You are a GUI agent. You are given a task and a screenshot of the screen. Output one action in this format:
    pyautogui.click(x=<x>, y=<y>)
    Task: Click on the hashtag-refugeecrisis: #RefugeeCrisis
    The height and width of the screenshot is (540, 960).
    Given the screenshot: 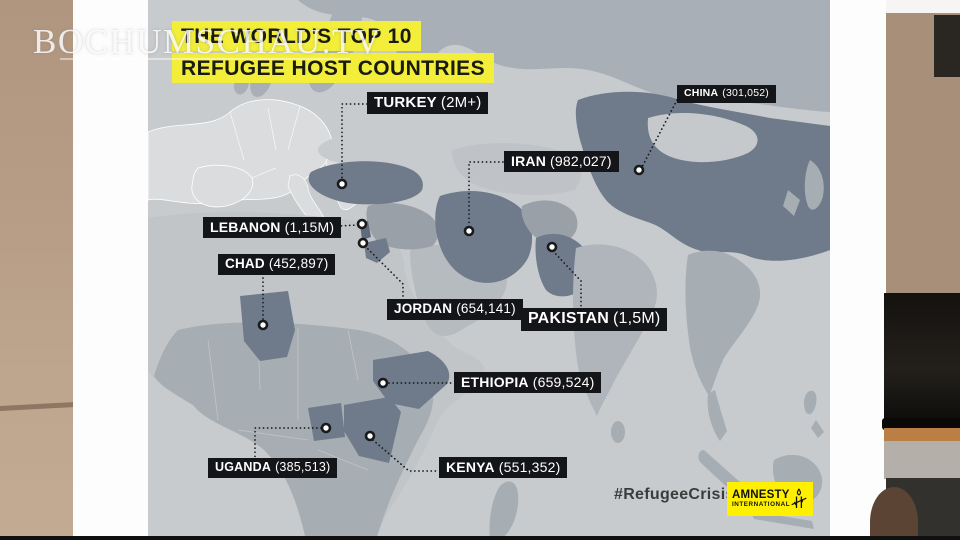 What is the action you would take?
    pyautogui.click(x=674, y=494)
    